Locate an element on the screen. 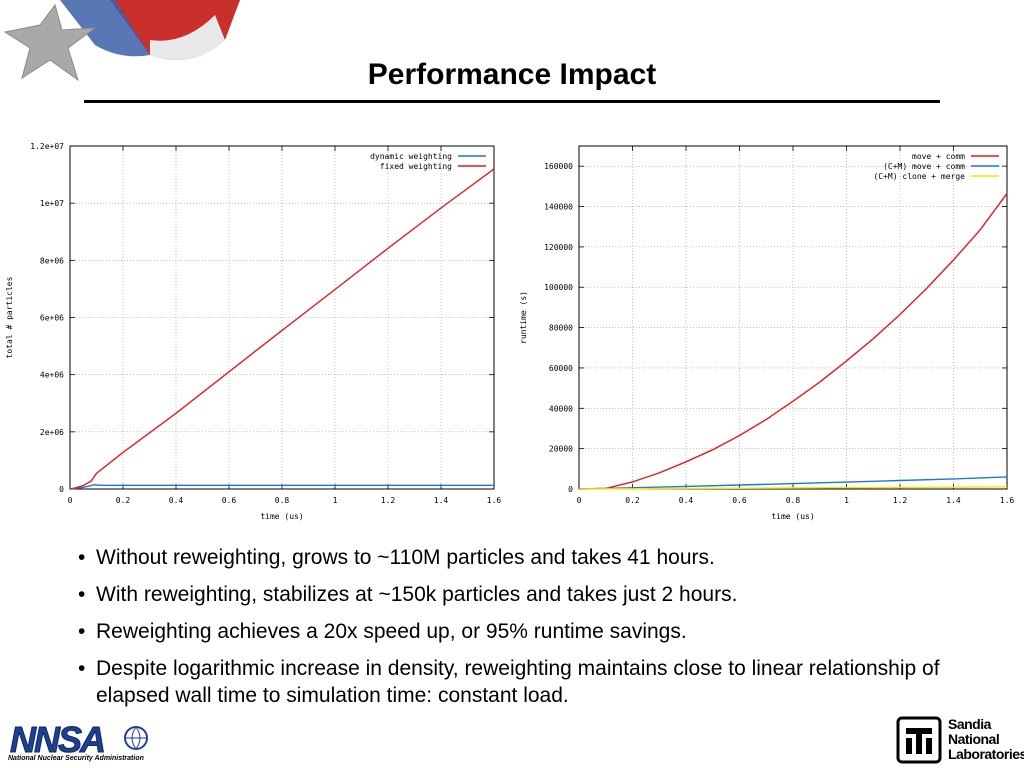 This screenshot has height=768, width=1024. nnsa-logo: NNSA is located at coordinates (79, 740).